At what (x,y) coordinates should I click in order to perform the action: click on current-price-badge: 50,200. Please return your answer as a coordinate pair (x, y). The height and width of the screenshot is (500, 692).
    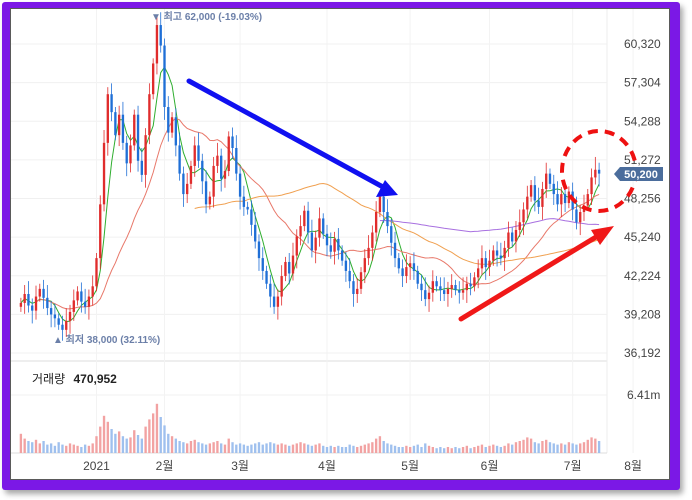
    Looking at the image, I should click on (638, 174).